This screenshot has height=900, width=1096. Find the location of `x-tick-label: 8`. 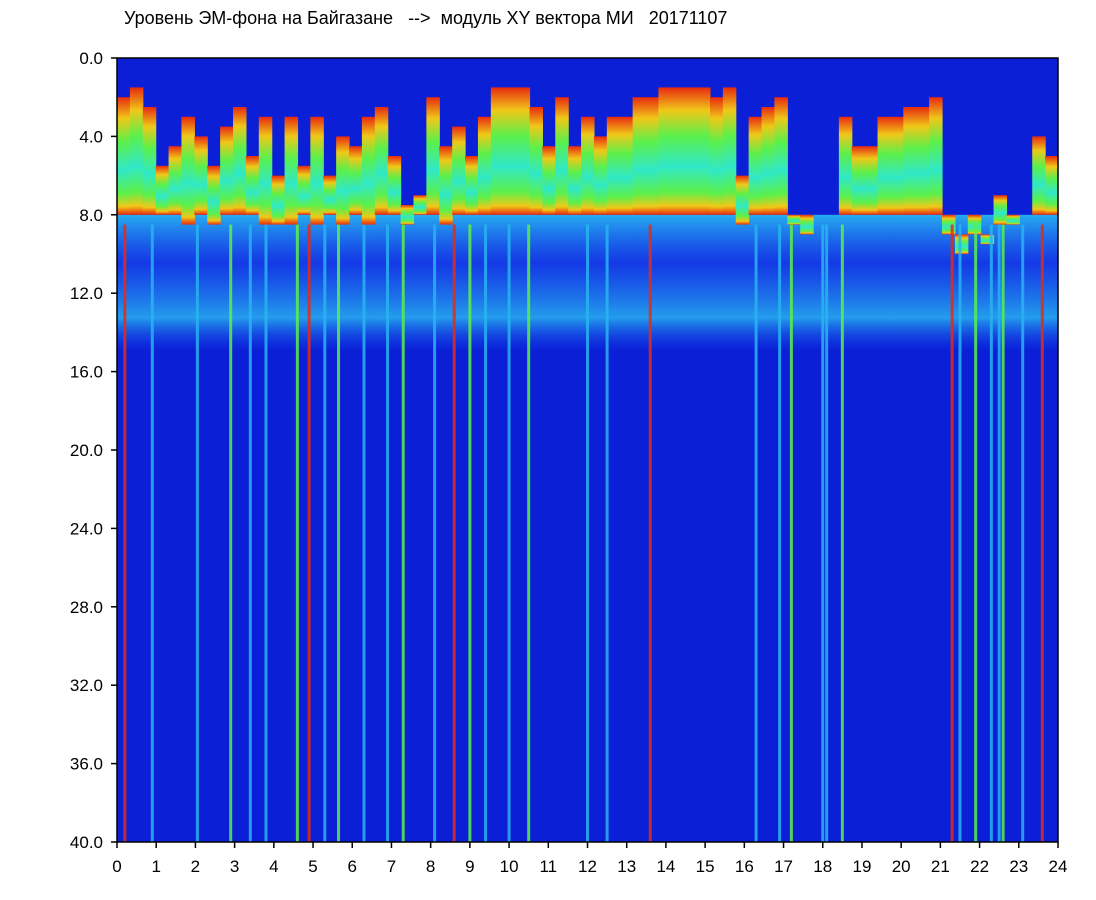

x-tick-label: 8 is located at coordinates (430, 866).